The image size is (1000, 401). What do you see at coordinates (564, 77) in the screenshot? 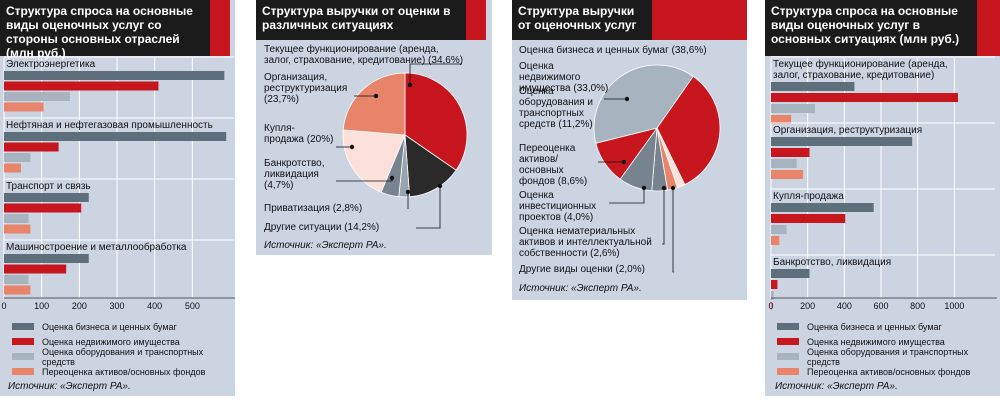
I see `pie-label-realestate: Оценка недвижимого имущества (33,0%)` at bounding box center [564, 77].